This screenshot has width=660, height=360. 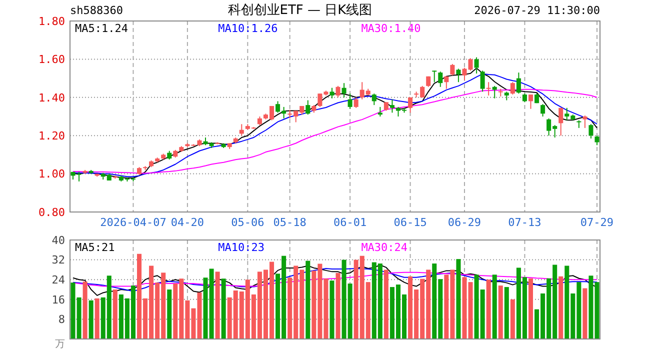 What do you see at coordinates (391, 28) in the screenshot?
I see `text: MA30:1.40` at bounding box center [391, 28].